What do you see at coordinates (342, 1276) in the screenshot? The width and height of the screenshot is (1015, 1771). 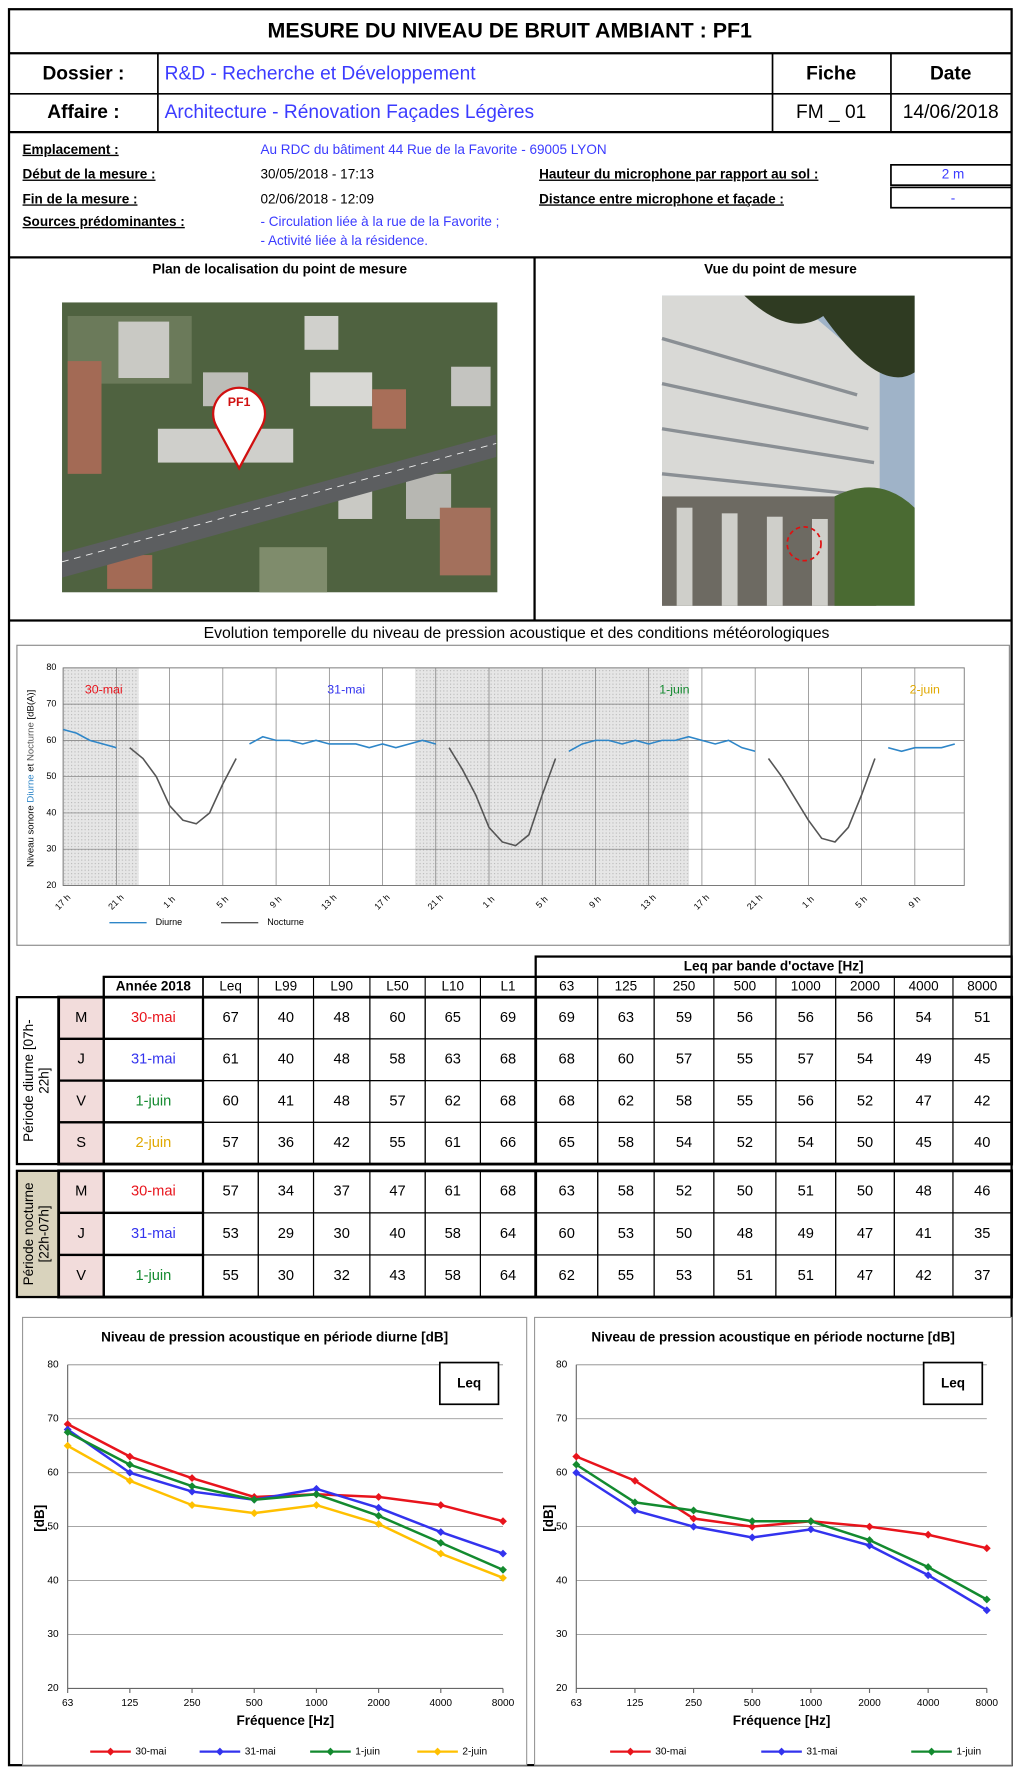 I see `cell-value: 32` at bounding box center [342, 1276].